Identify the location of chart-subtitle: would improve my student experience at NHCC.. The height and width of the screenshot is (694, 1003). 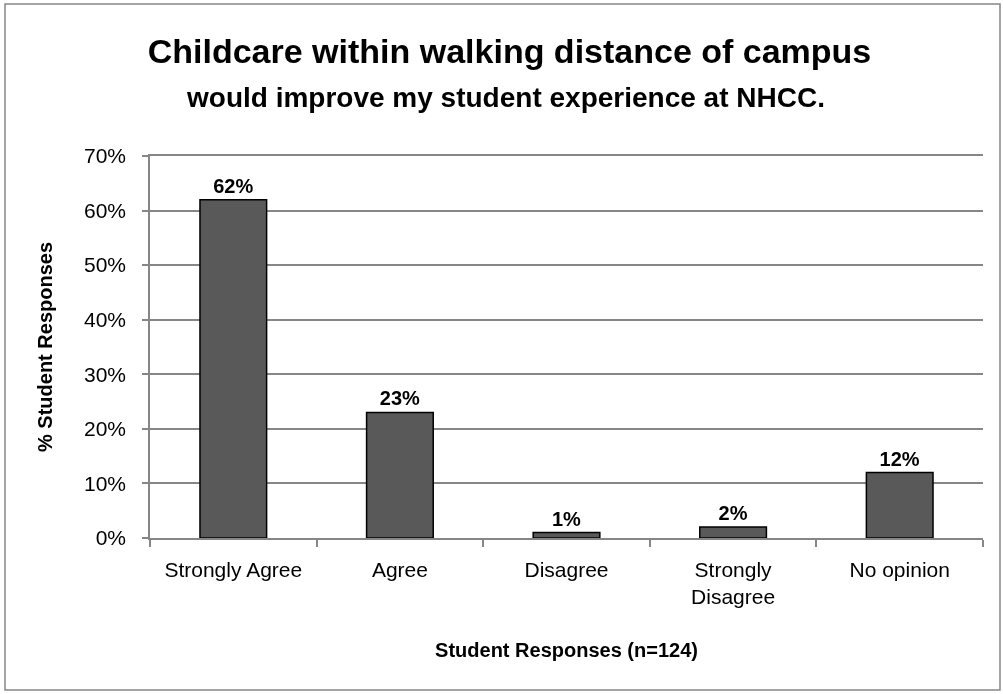
(505, 97).